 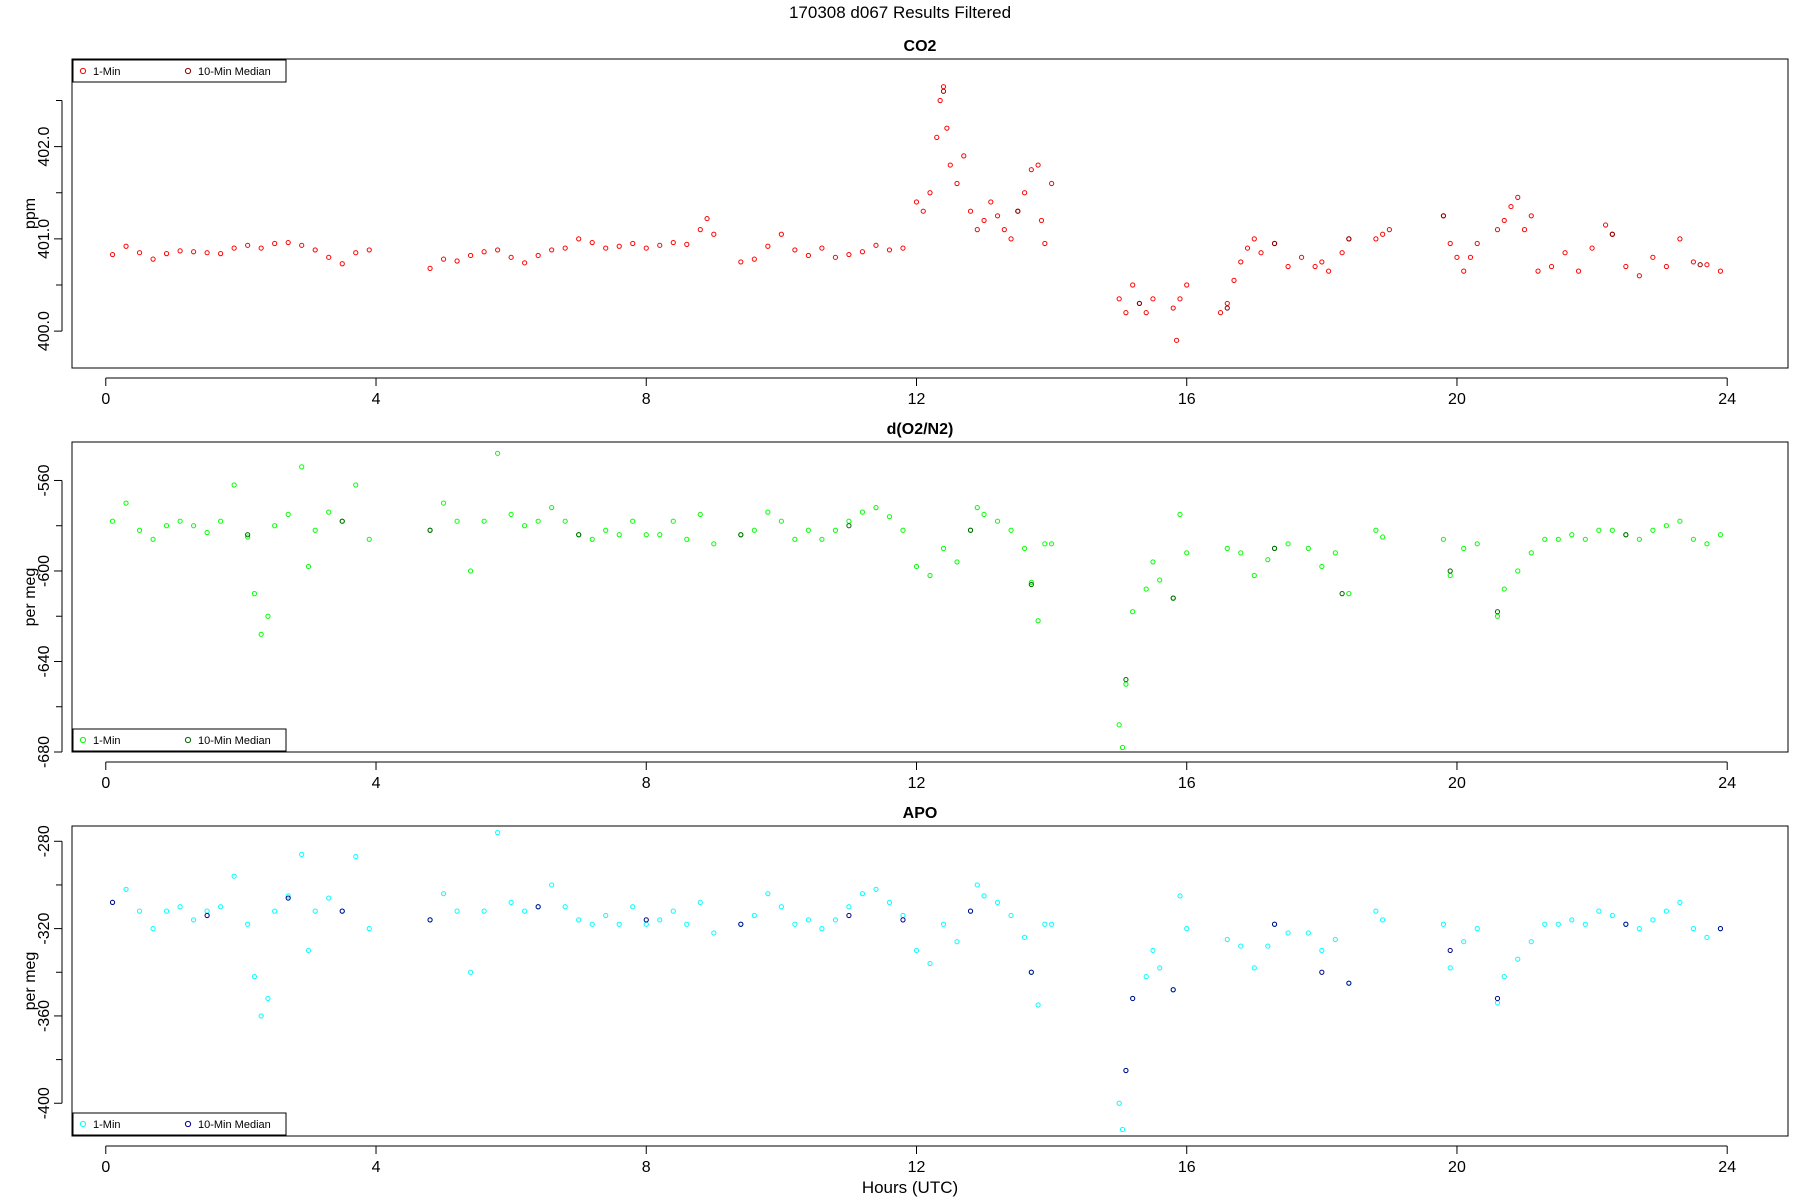 What do you see at coordinates (646, 783) in the screenshot?
I see `x-tick-label: 8` at bounding box center [646, 783].